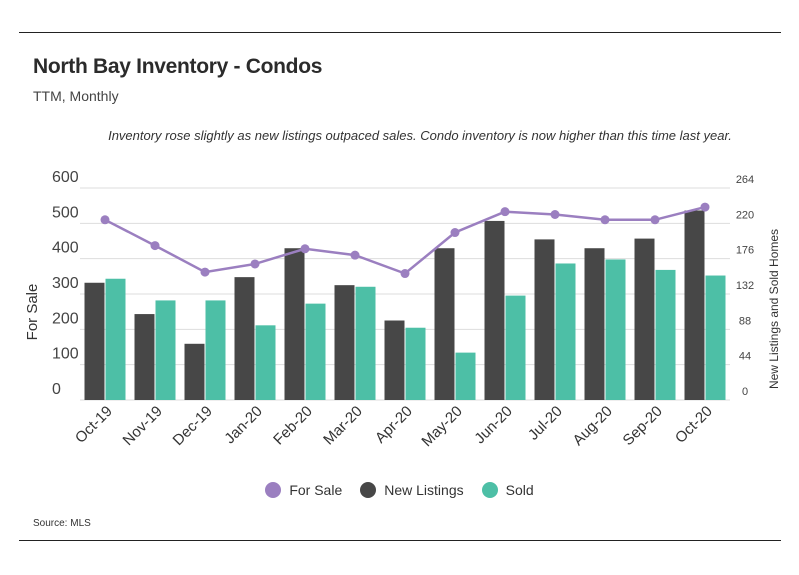  What do you see at coordinates (56, 389) in the screenshot?
I see `y-tick-label: 0` at bounding box center [56, 389].